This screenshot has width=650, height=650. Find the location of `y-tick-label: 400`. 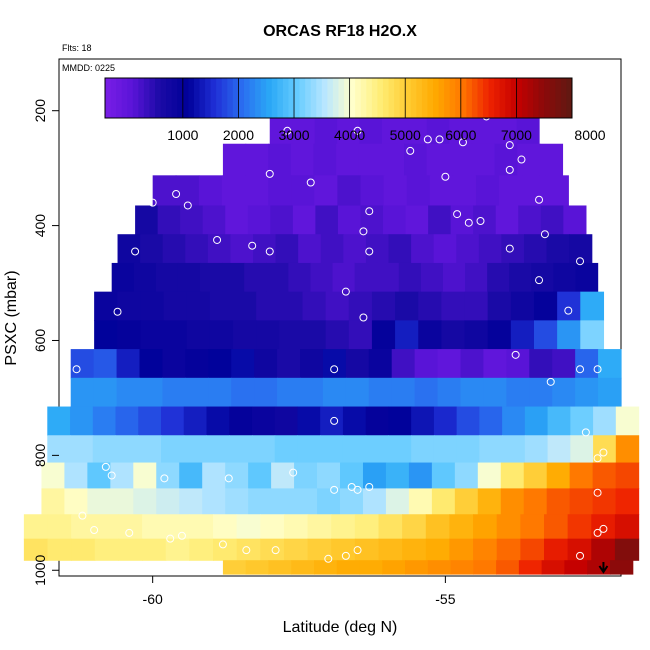

y-tick-label: 400 is located at coordinates (40, 226).